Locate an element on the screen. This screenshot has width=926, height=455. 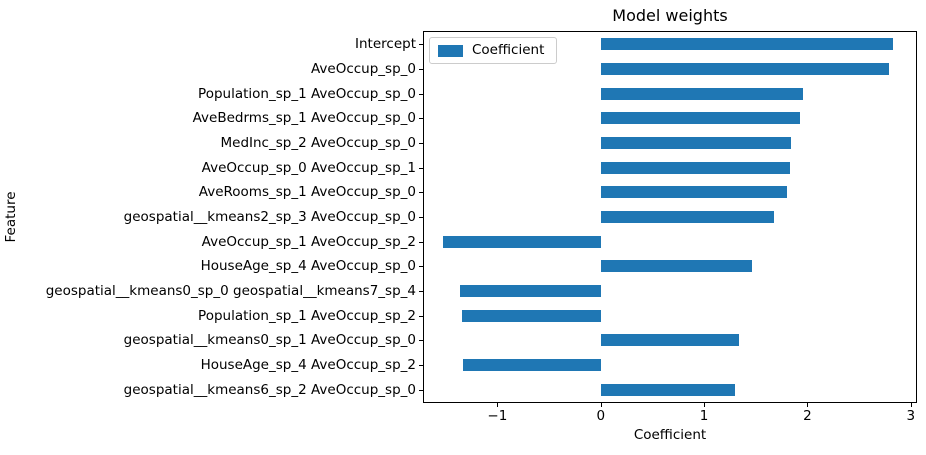
x-tick-label-2: 1 is located at coordinates (704, 416).